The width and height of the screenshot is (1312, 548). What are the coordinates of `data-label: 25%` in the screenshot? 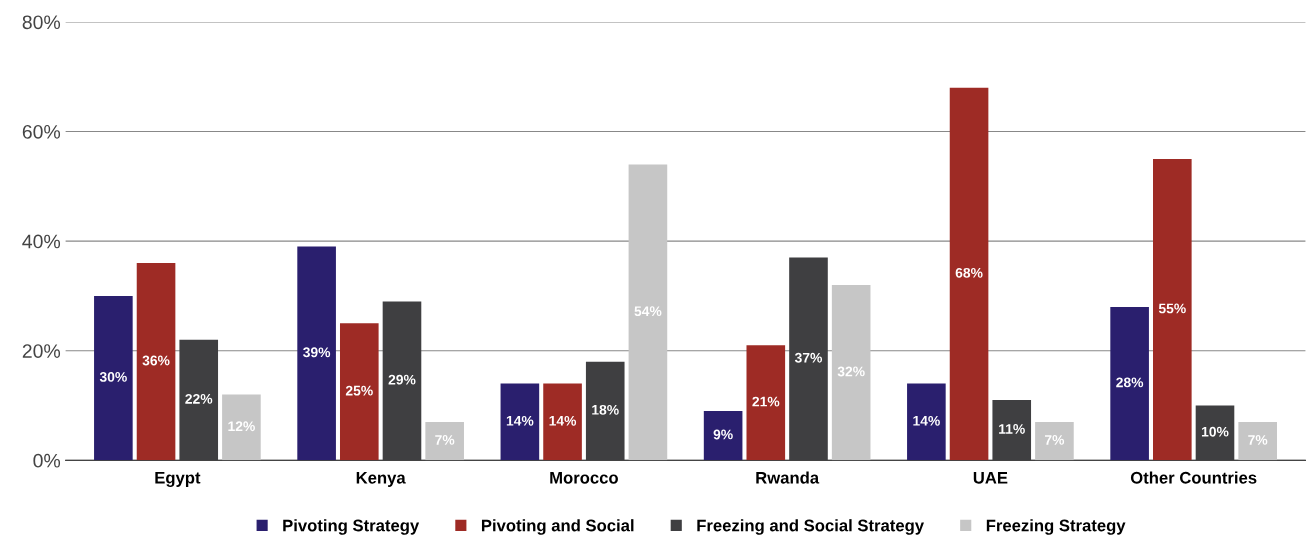 It's located at (359, 390).